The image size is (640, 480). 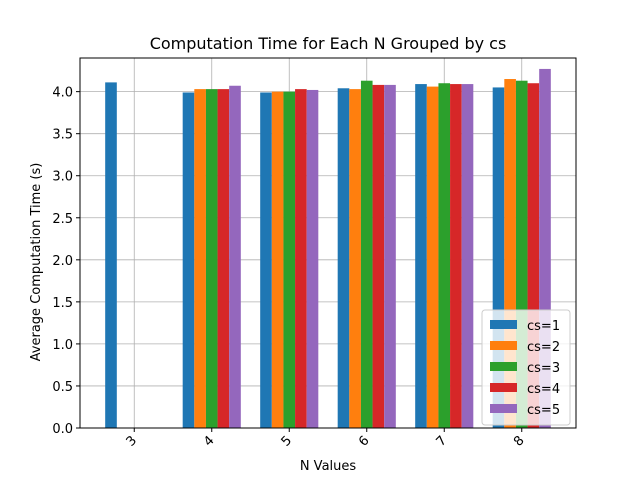 I want to click on y-axis-label: Average Computation Time (s), so click(x=36, y=262).